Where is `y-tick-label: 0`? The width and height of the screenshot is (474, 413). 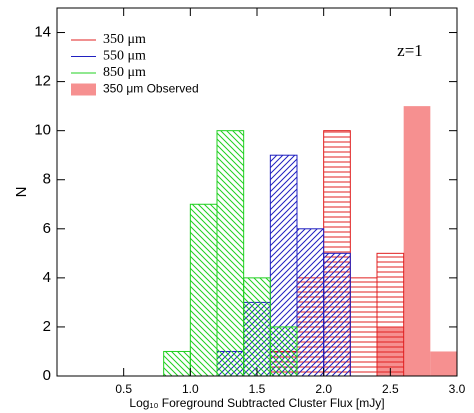 y-tick-label: 0 is located at coordinates (47, 375).